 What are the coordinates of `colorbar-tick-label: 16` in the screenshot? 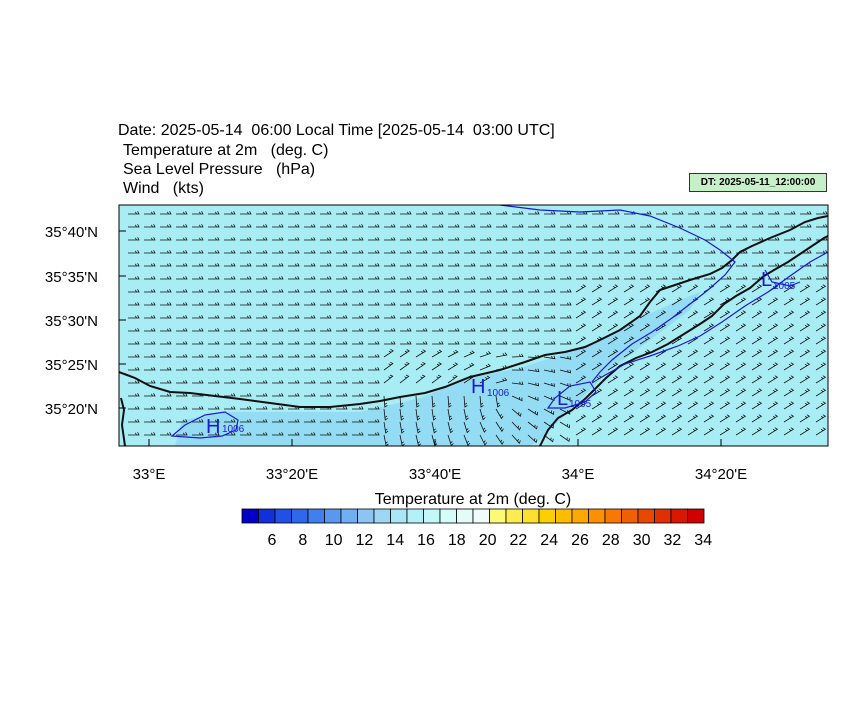 It's located at (426, 540).